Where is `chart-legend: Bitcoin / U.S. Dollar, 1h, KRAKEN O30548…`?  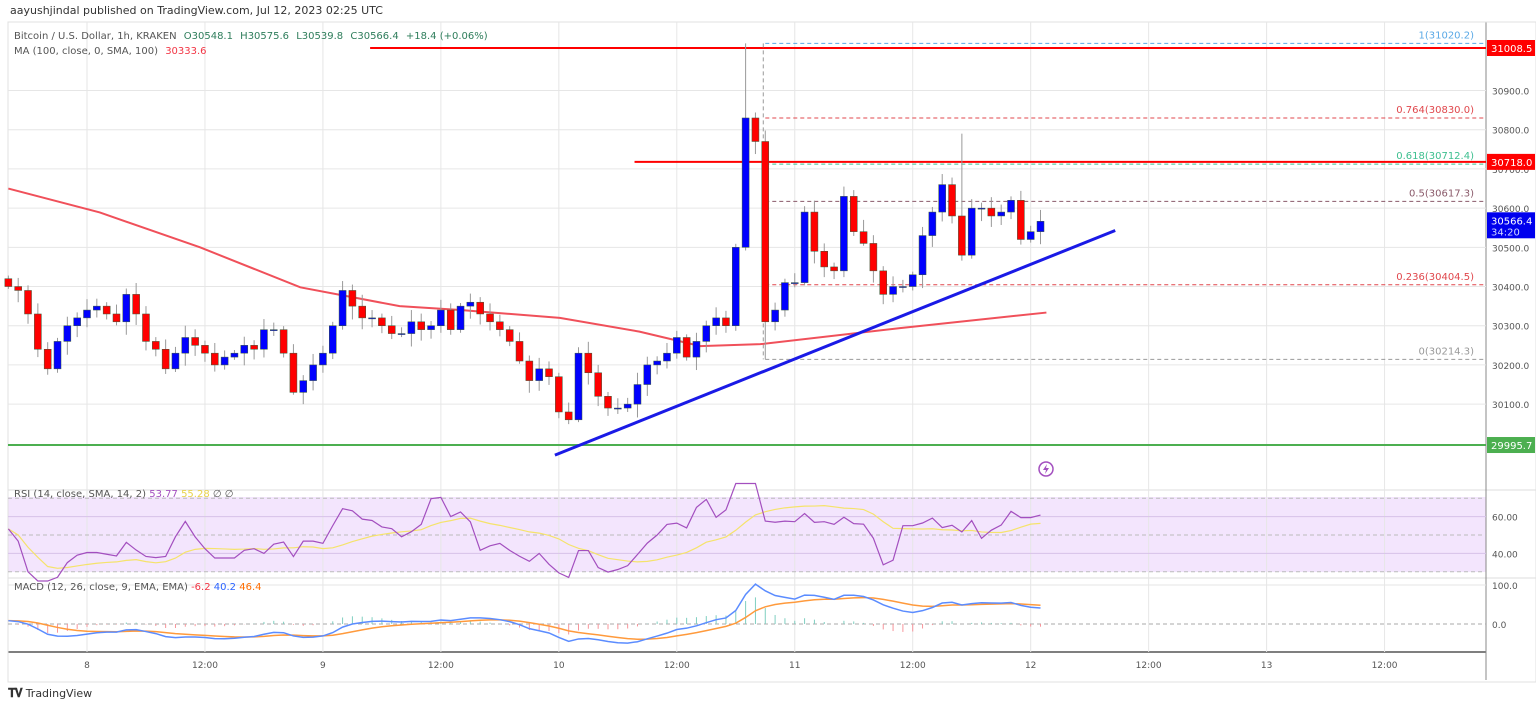
chart-legend: Bitcoin / U.S. Dollar, 1h, KRAKEN O30548… is located at coordinates (253, 44).